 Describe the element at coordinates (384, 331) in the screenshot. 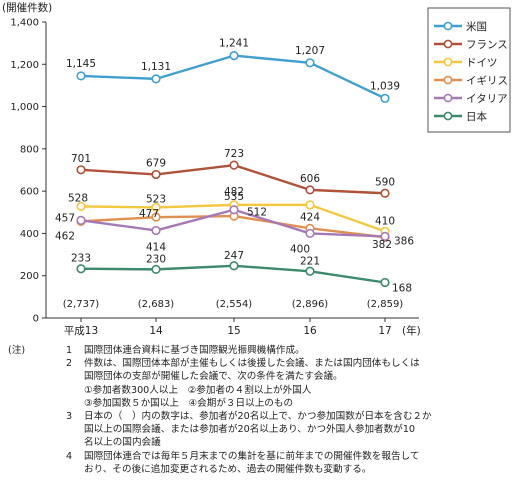

I see `x-tick-label: 17` at that location.